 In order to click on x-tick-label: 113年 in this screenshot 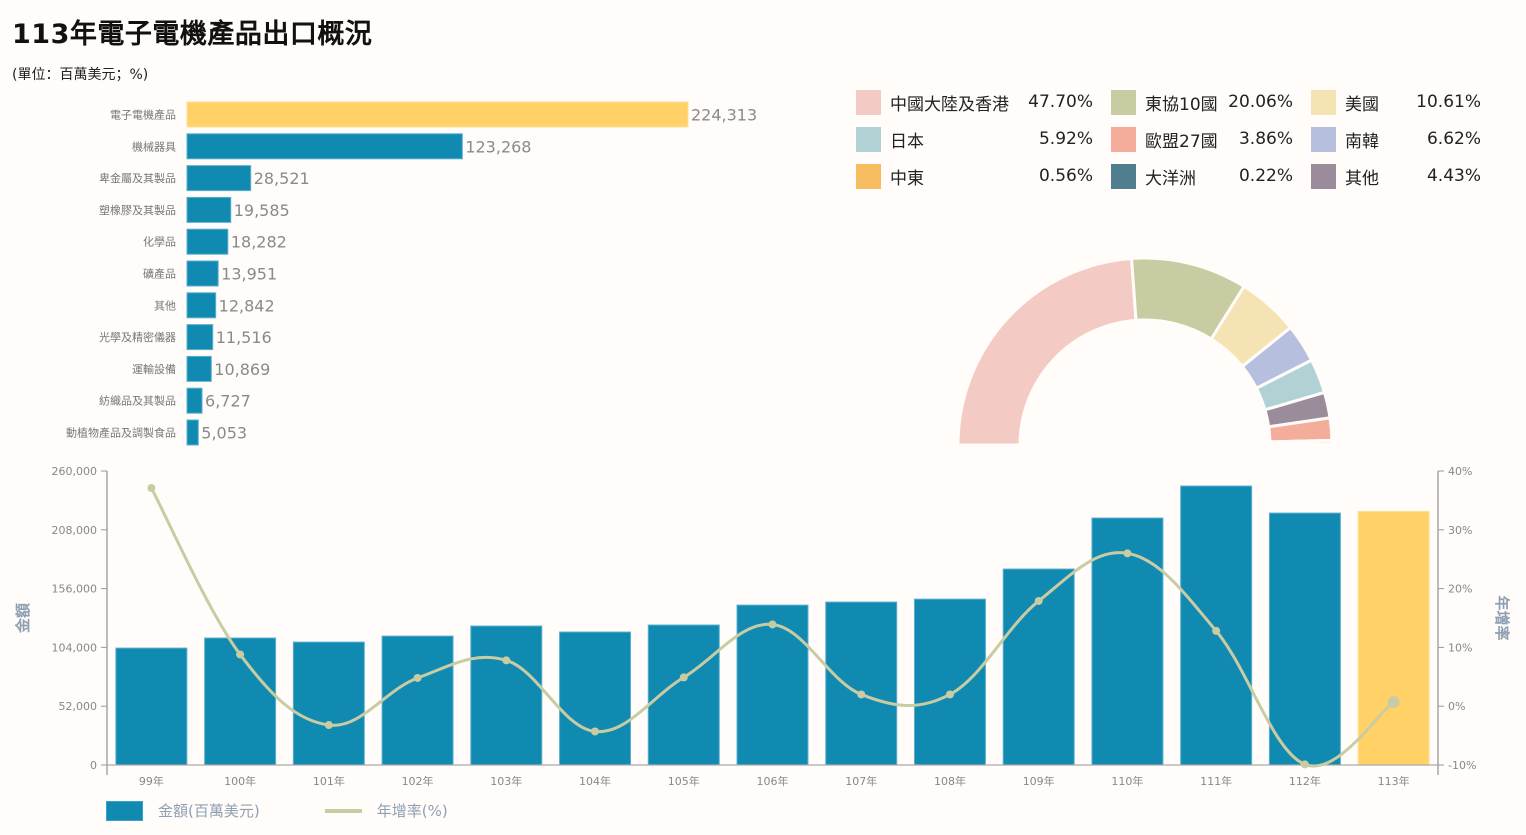, I will do `click(1394, 781)`.